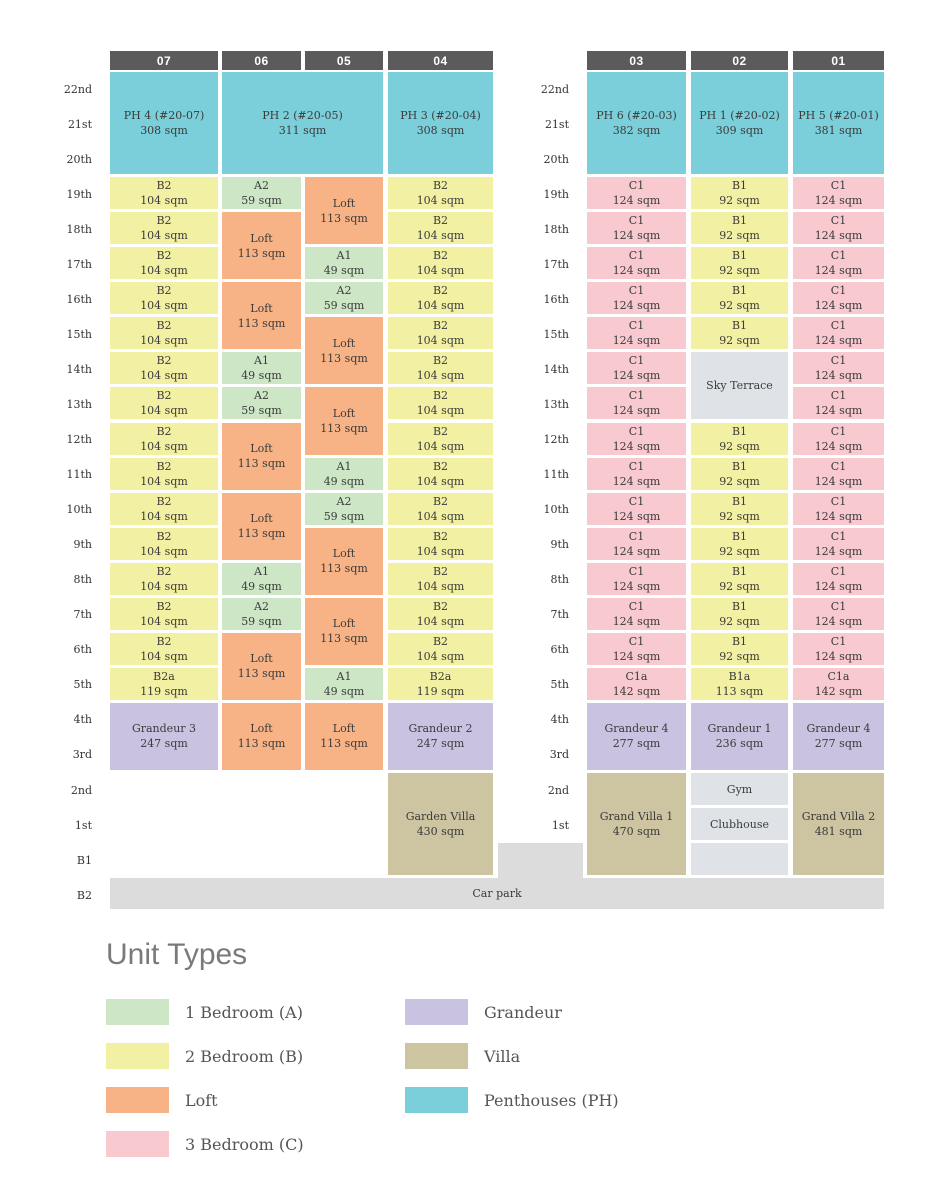 This screenshot has width=940, height=1196. I want to click on floor-label-8th-right: 8th, so click(559, 580).